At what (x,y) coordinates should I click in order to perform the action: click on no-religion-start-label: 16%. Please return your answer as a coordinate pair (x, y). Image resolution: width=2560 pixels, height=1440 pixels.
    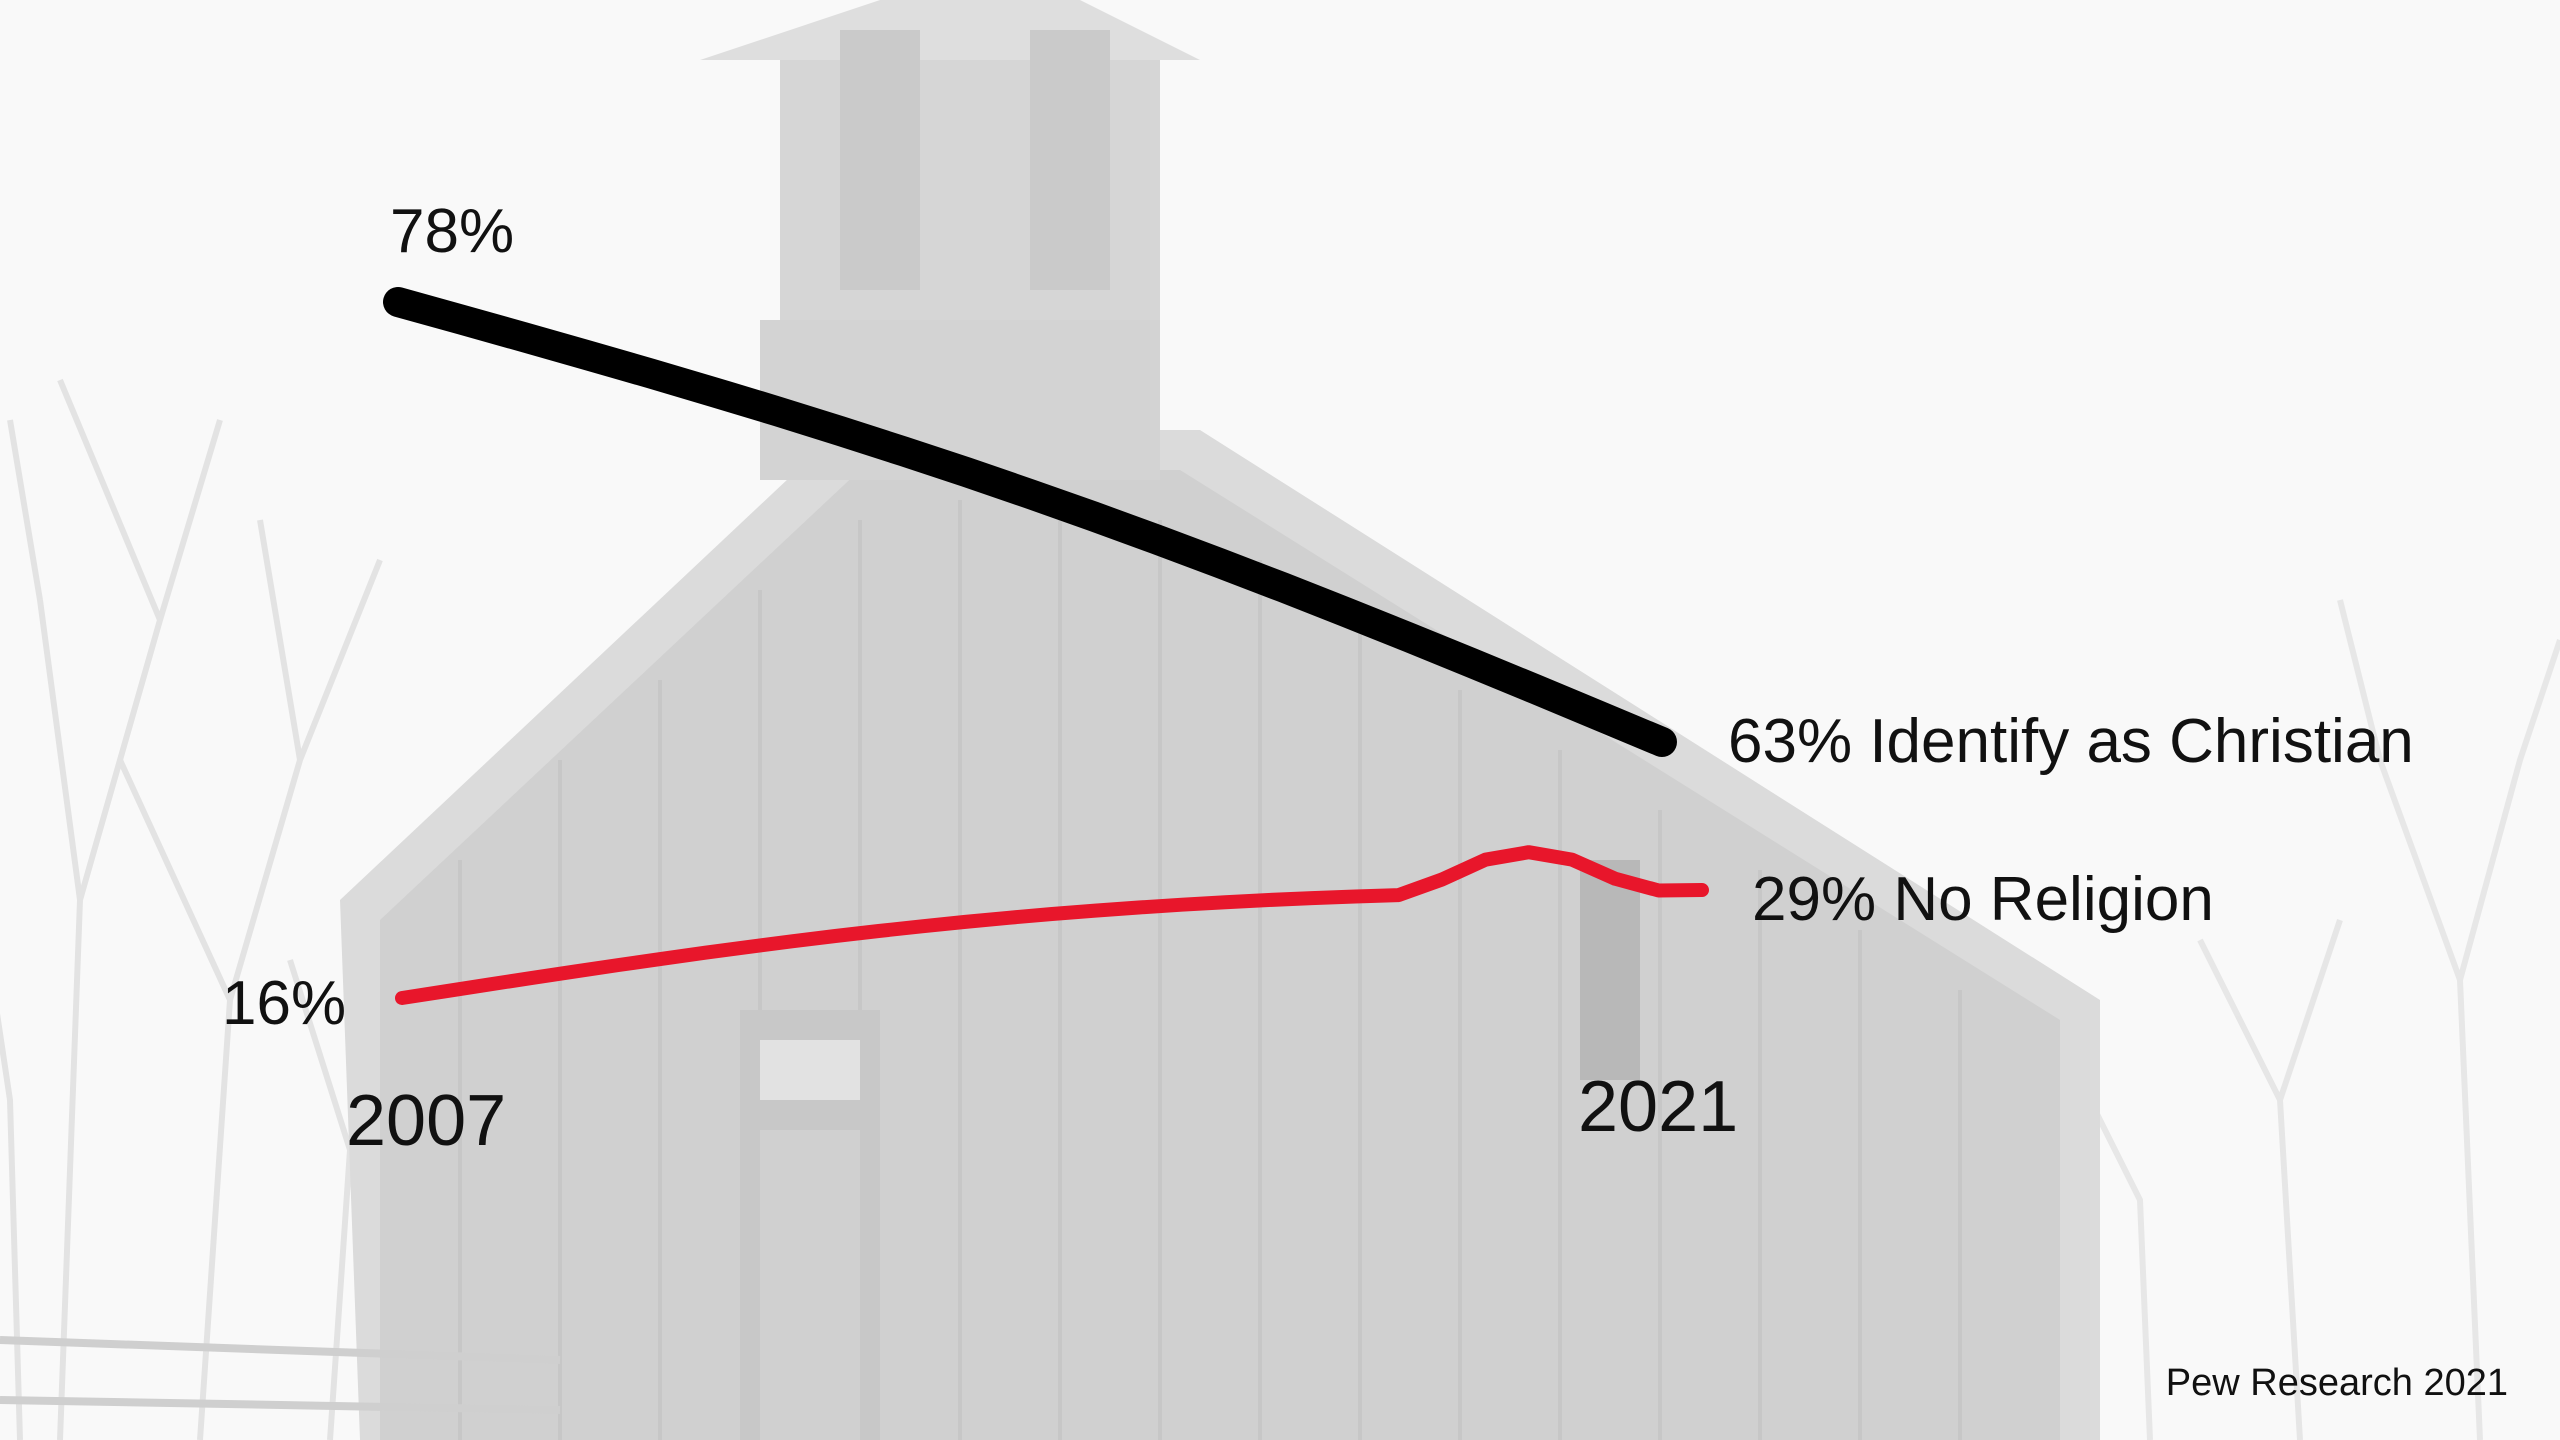
    Looking at the image, I should click on (284, 1003).